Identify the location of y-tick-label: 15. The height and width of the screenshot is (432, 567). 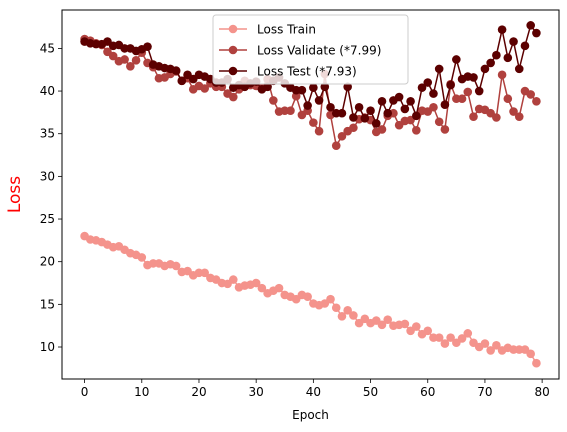
(47, 304).